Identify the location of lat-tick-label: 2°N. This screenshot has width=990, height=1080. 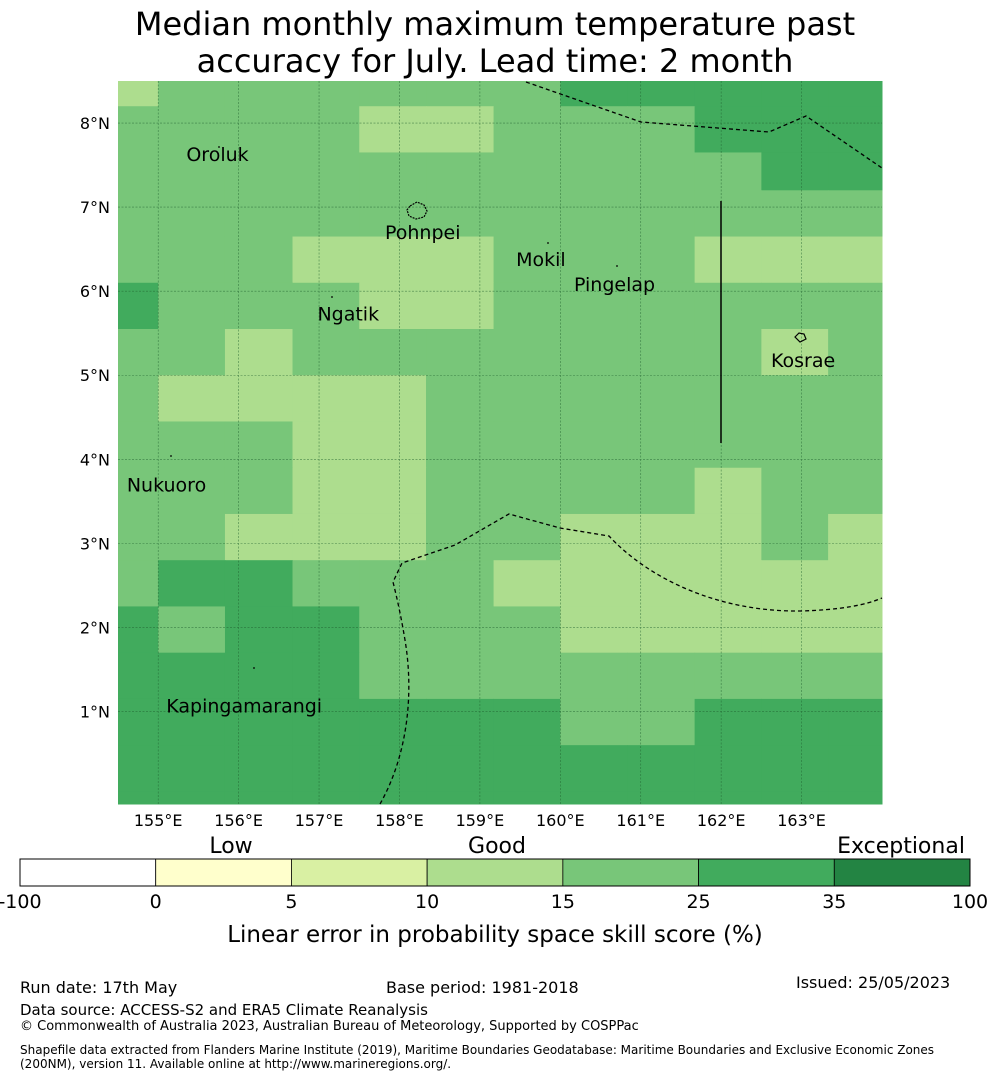
(95, 627).